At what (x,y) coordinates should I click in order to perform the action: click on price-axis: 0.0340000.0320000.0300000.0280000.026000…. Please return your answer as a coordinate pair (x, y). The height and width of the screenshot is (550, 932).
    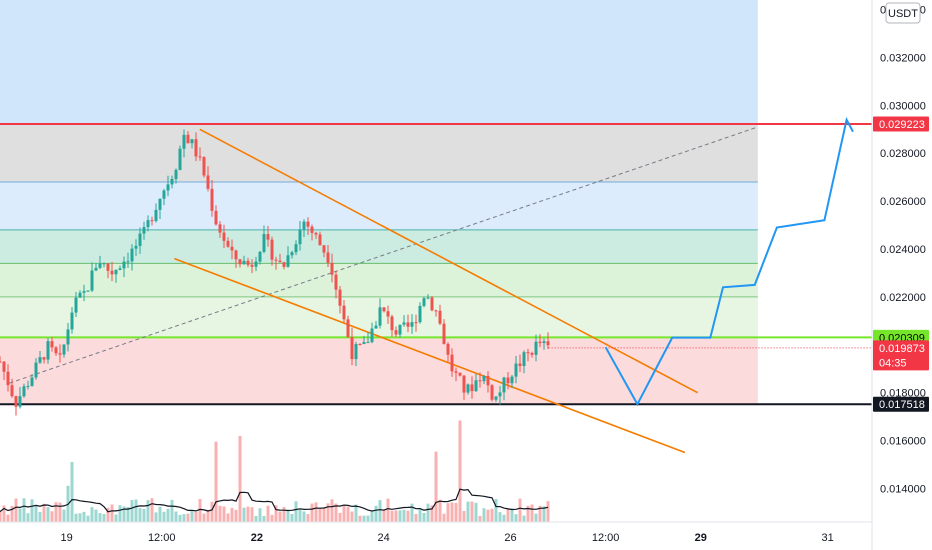
    Looking at the image, I should click on (903, 250).